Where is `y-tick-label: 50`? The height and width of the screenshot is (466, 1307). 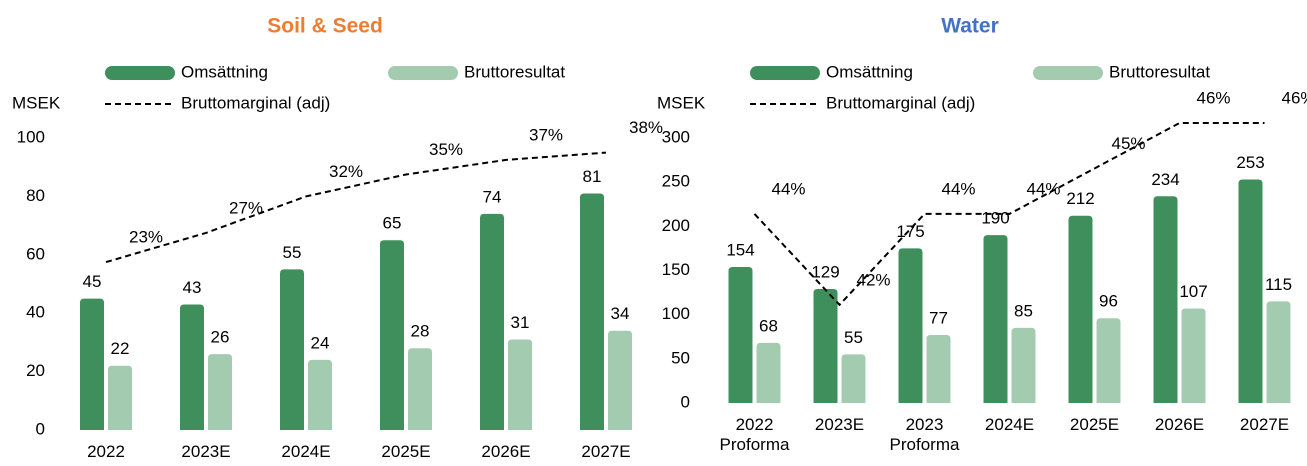
y-tick-label: 50 is located at coordinates (680, 357).